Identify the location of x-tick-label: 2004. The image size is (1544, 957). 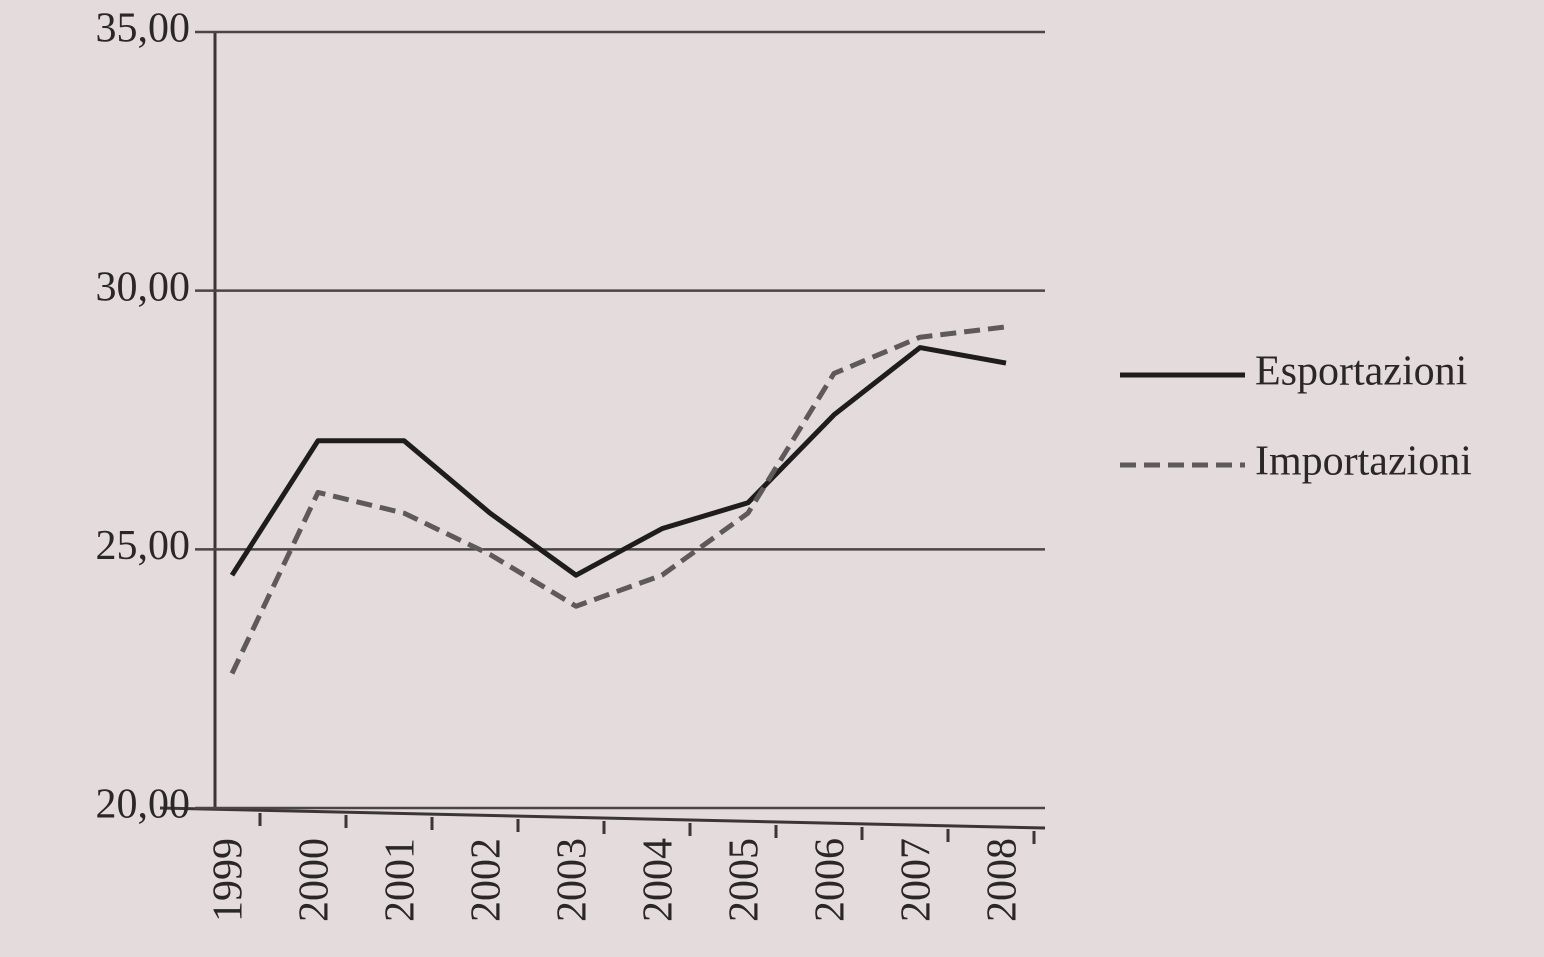
(659, 880).